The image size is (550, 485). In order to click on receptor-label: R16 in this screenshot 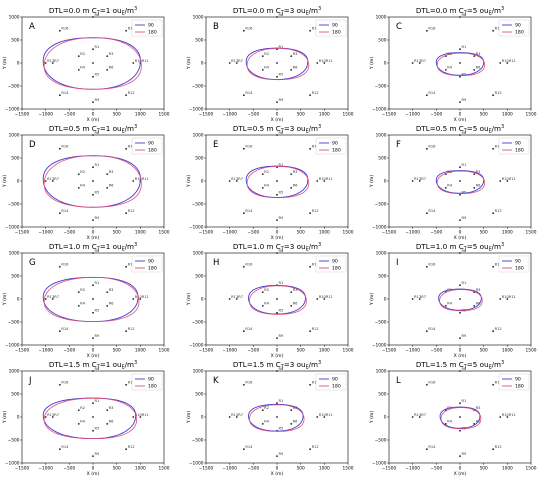, I will do `click(249, 265)`.